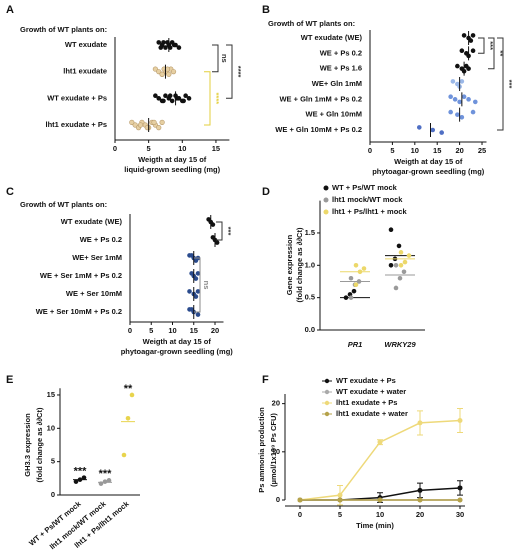 This screenshot has height=550, width=515. I want to click on legend-label: lht1 + Ps/lht1 + mock, so click(369, 211).